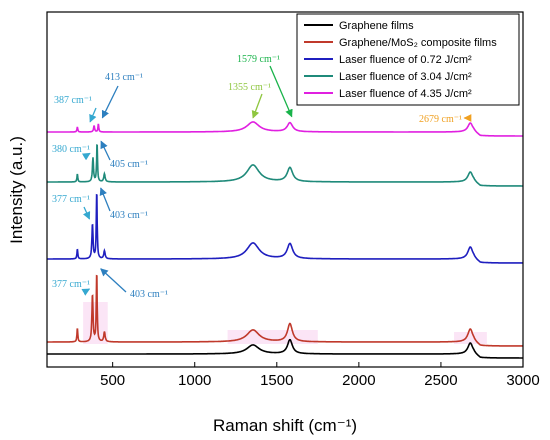  Describe the element at coordinates (358, 380) in the screenshot. I see `x-tick-label: 2000` at that location.